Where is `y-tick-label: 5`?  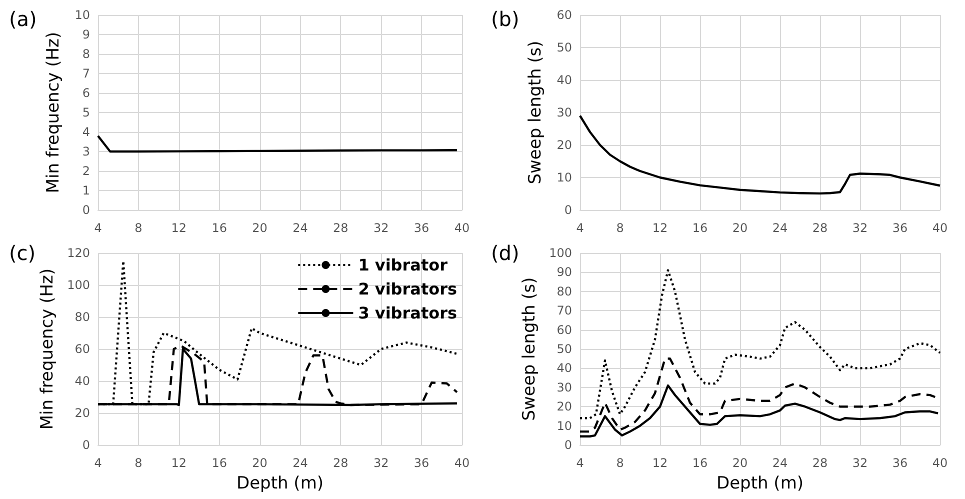 y-tick-label: 5 is located at coordinates (86, 113).